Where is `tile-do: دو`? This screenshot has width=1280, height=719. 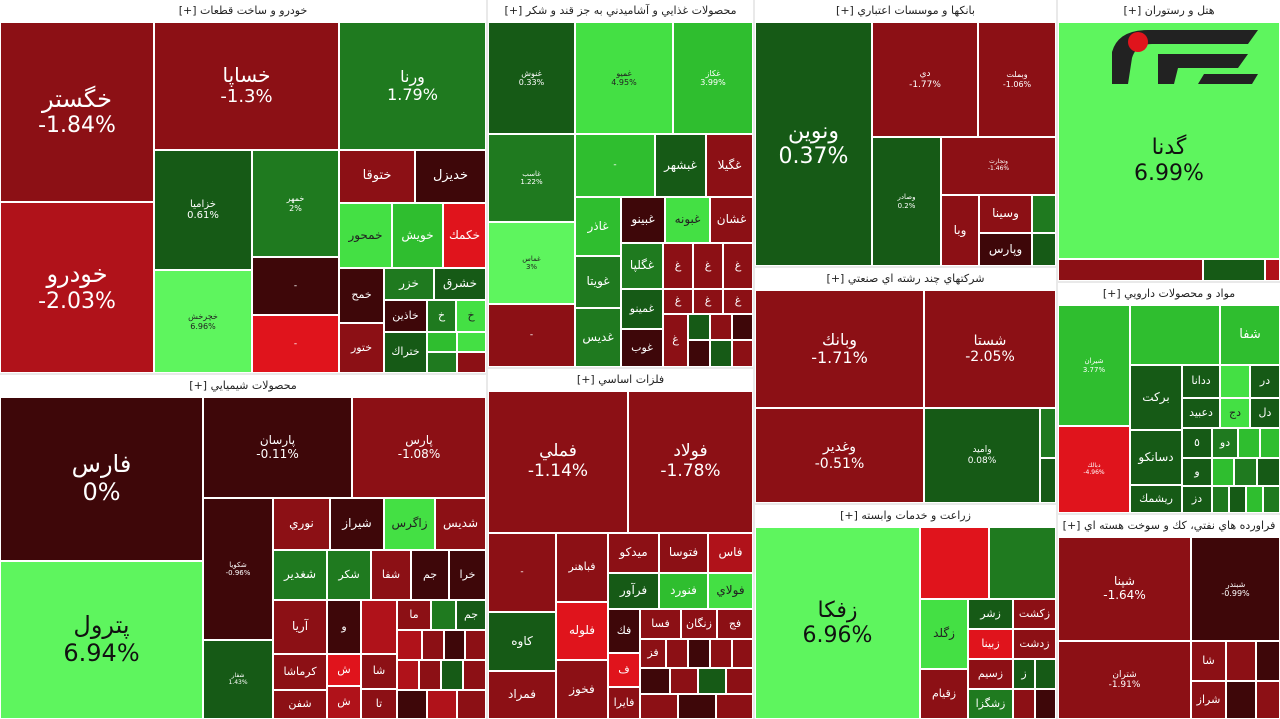 tile-do: دو is located at coordinates (1225, 443).